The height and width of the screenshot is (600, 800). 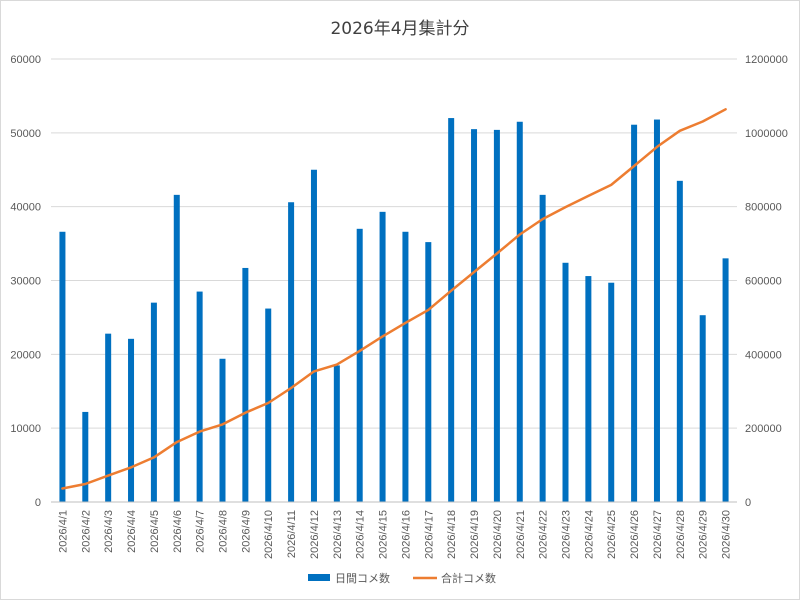 What do you see at coordinates (109, 531) in the screenshot?
I see `x-tick-label: 2026/4/3` at bounding box center [109, 531].